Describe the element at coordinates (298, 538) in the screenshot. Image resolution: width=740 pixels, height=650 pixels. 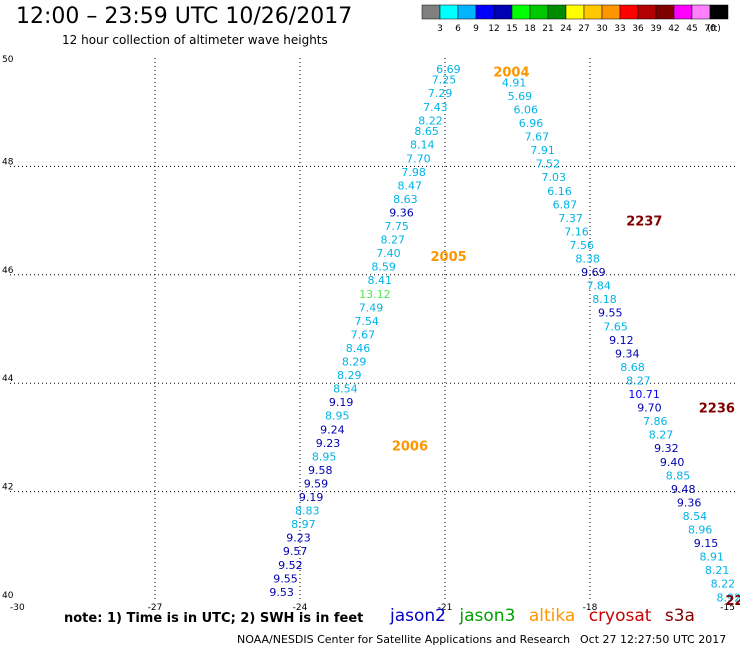
I see `wave-height-label: 9.23` at that location.